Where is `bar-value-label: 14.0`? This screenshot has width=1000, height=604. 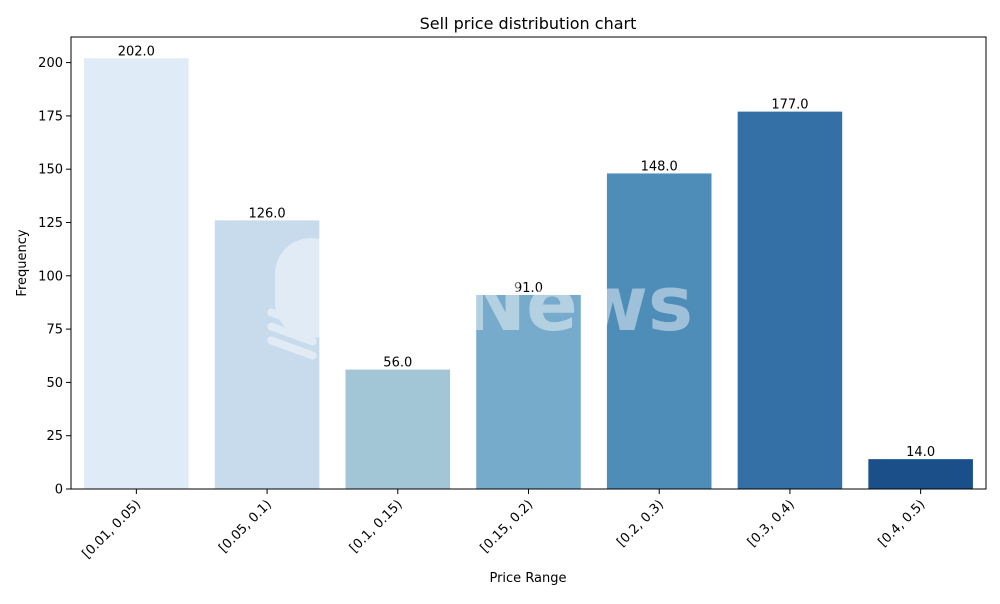 bar-value-label: 14.0 is located at coordinates (920, 452).